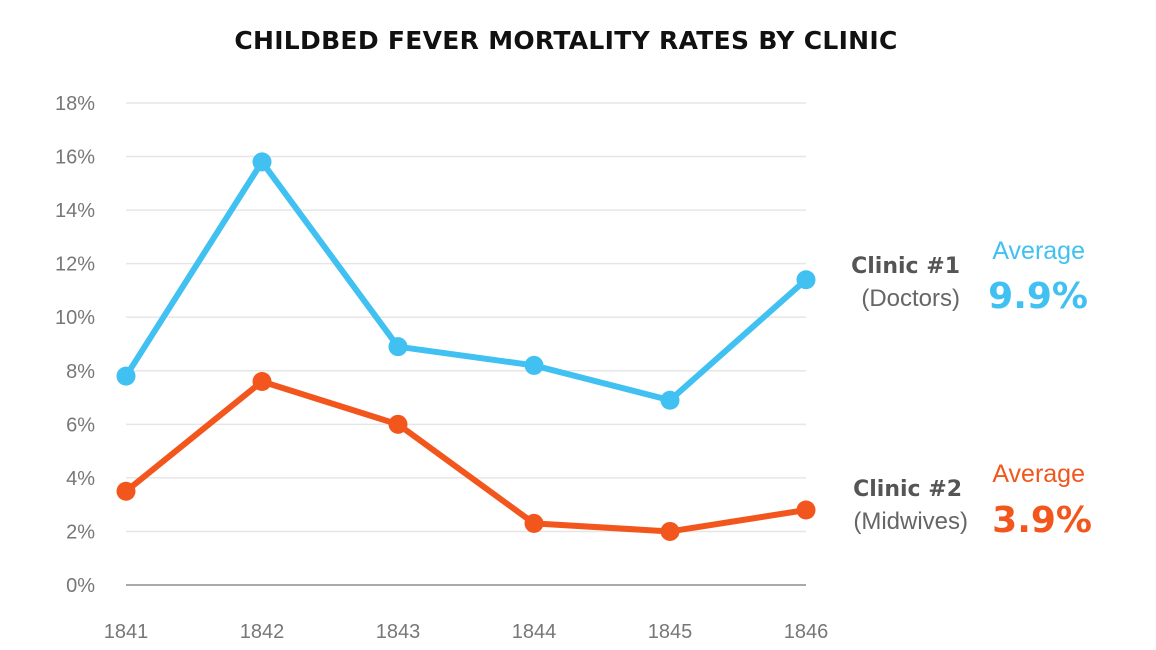 The width and height of the screenshot is (1156, 650). I want to click on x-tick-label: 1842, so click(262, 632).